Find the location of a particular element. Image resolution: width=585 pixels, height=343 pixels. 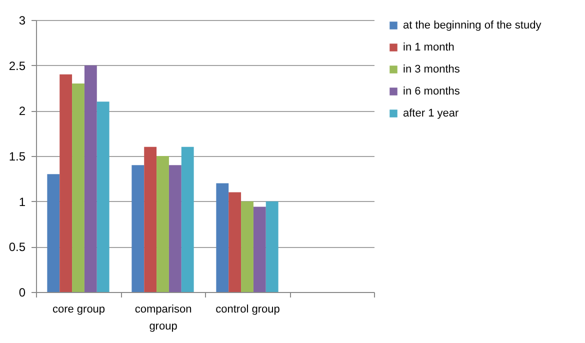

x-tick-label: comparison group is located at coordinates (163, 318).